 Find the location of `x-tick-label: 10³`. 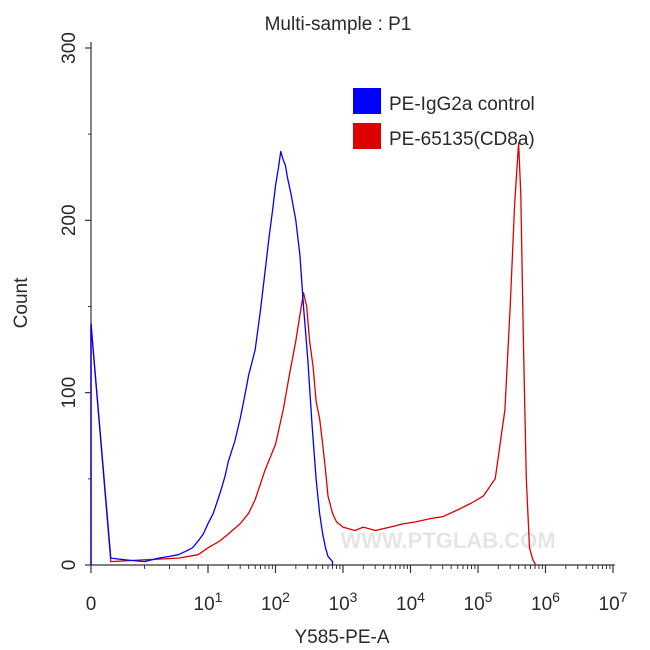

x-tick-label: 10³ is located at coordinates (343, 602).